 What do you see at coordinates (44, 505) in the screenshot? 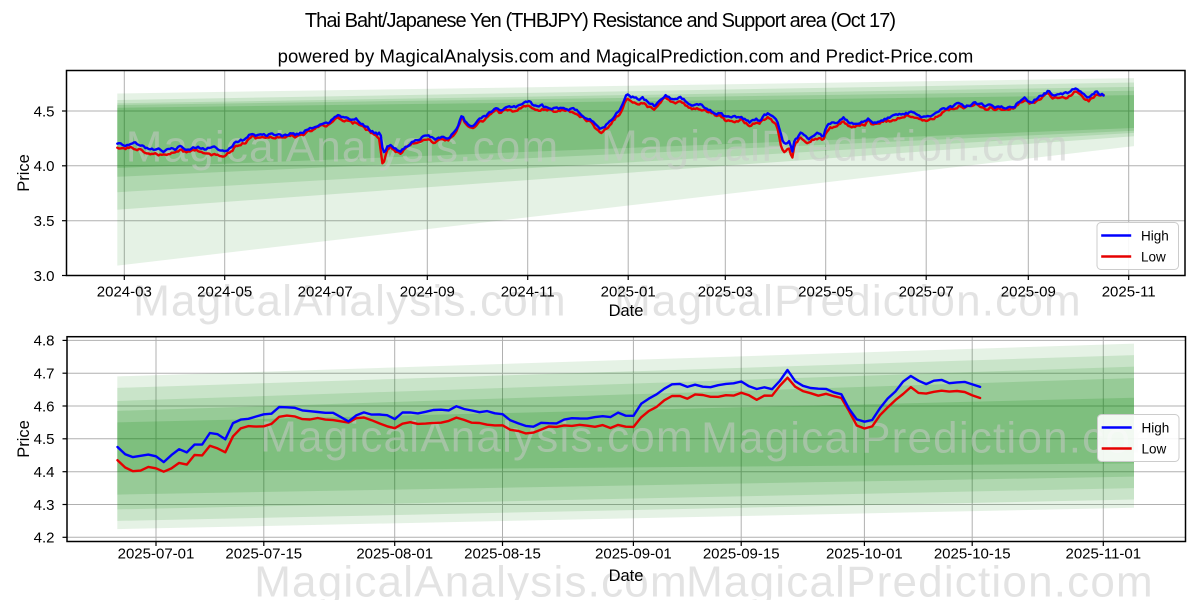
I see `svg-text: 4.3` at bounding box center [44, 505].